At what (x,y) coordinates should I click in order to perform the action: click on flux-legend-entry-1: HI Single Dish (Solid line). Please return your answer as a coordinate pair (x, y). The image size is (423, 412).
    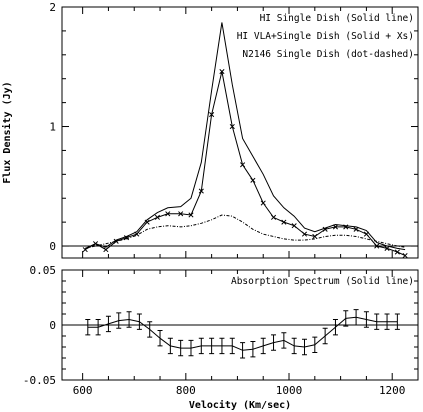
    Looking at the image, I should click on (337, 18).